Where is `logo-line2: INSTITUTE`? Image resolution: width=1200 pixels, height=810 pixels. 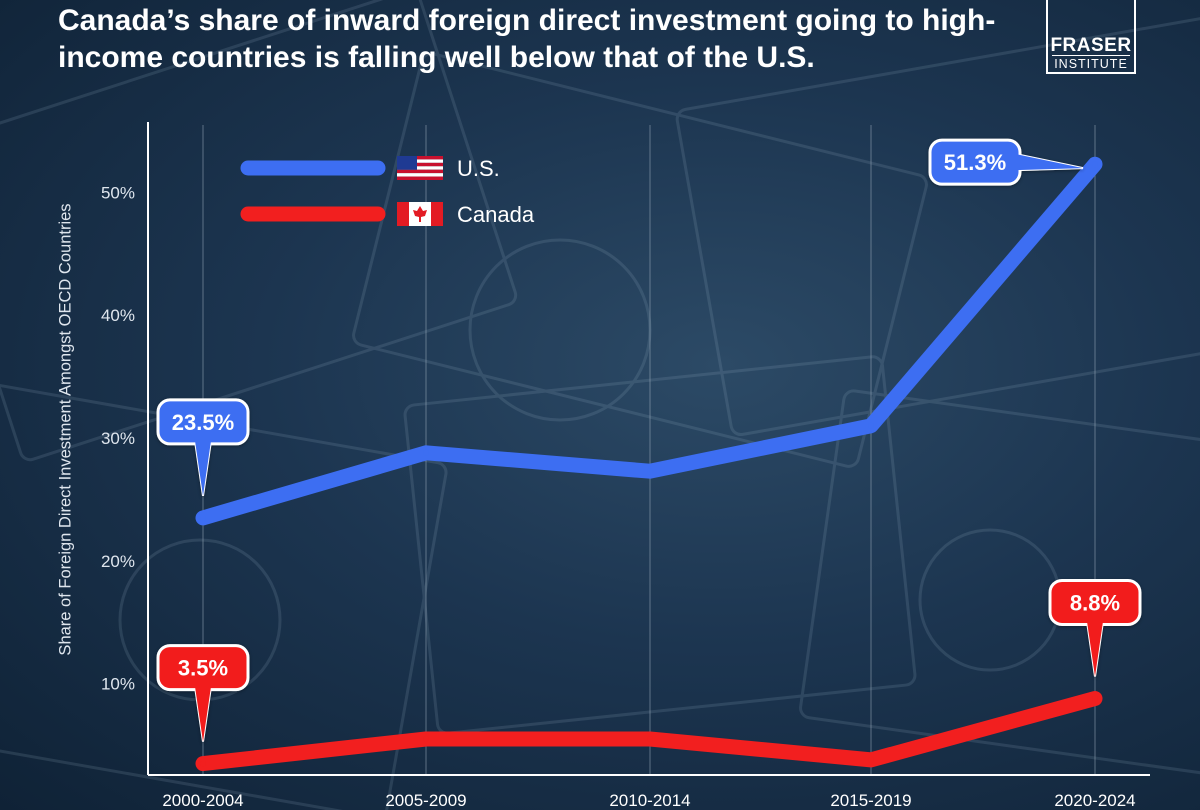
logo-line2: INSTITUTE is located at coordinates (1091, 63).